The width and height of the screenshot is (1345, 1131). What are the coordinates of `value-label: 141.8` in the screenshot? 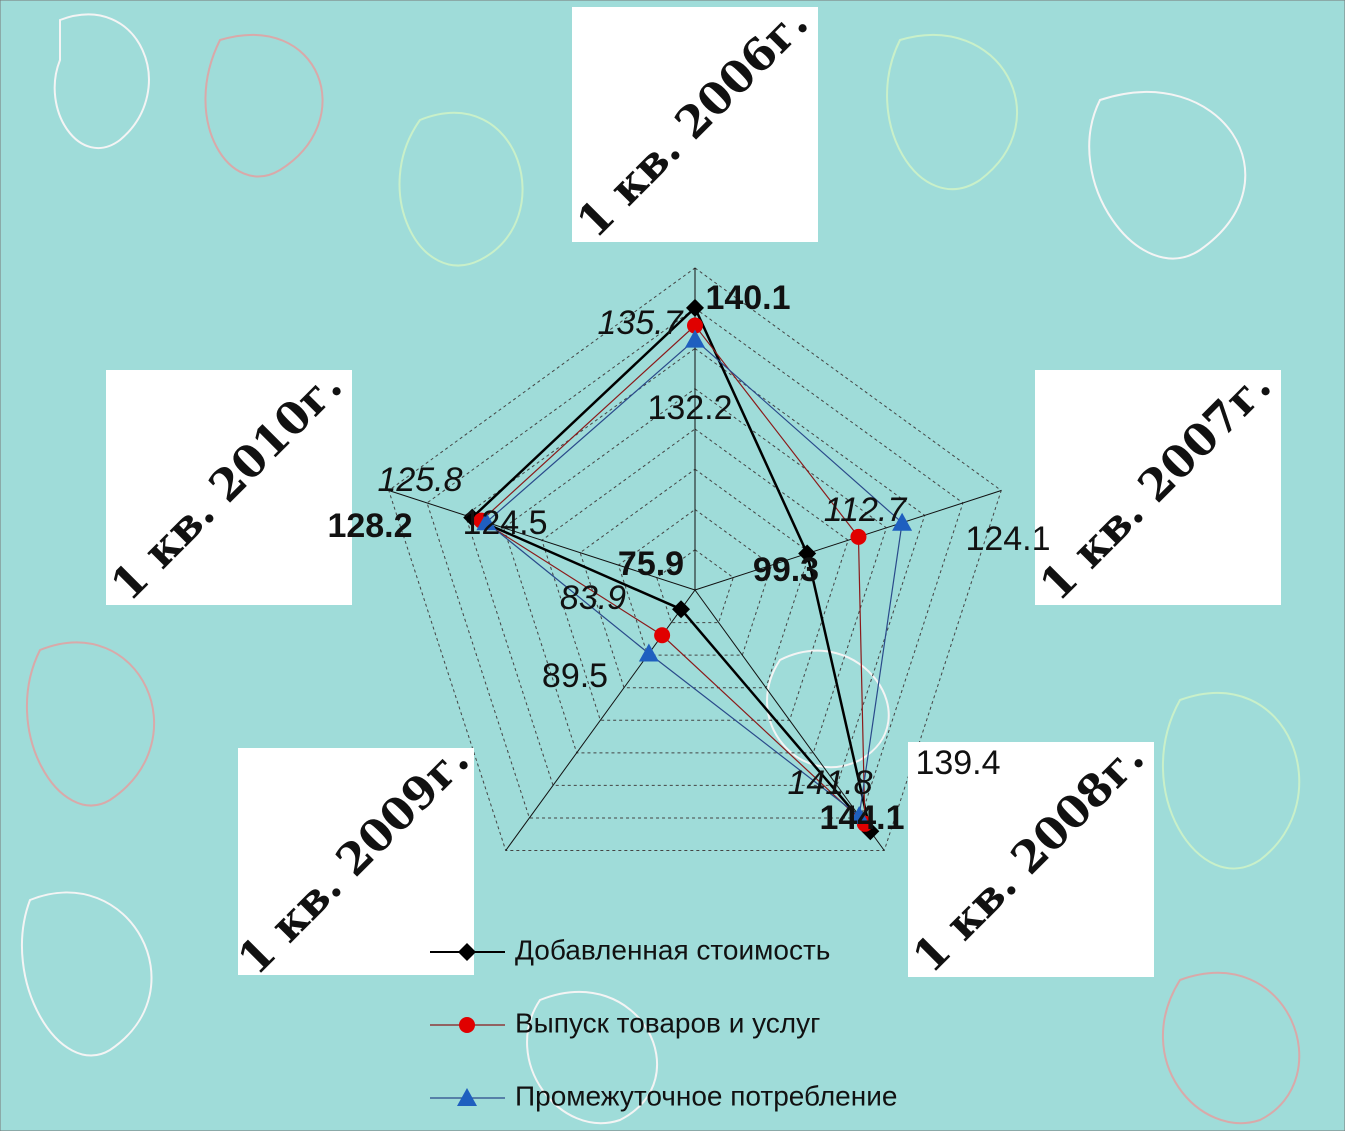 It's located at (829, 783).